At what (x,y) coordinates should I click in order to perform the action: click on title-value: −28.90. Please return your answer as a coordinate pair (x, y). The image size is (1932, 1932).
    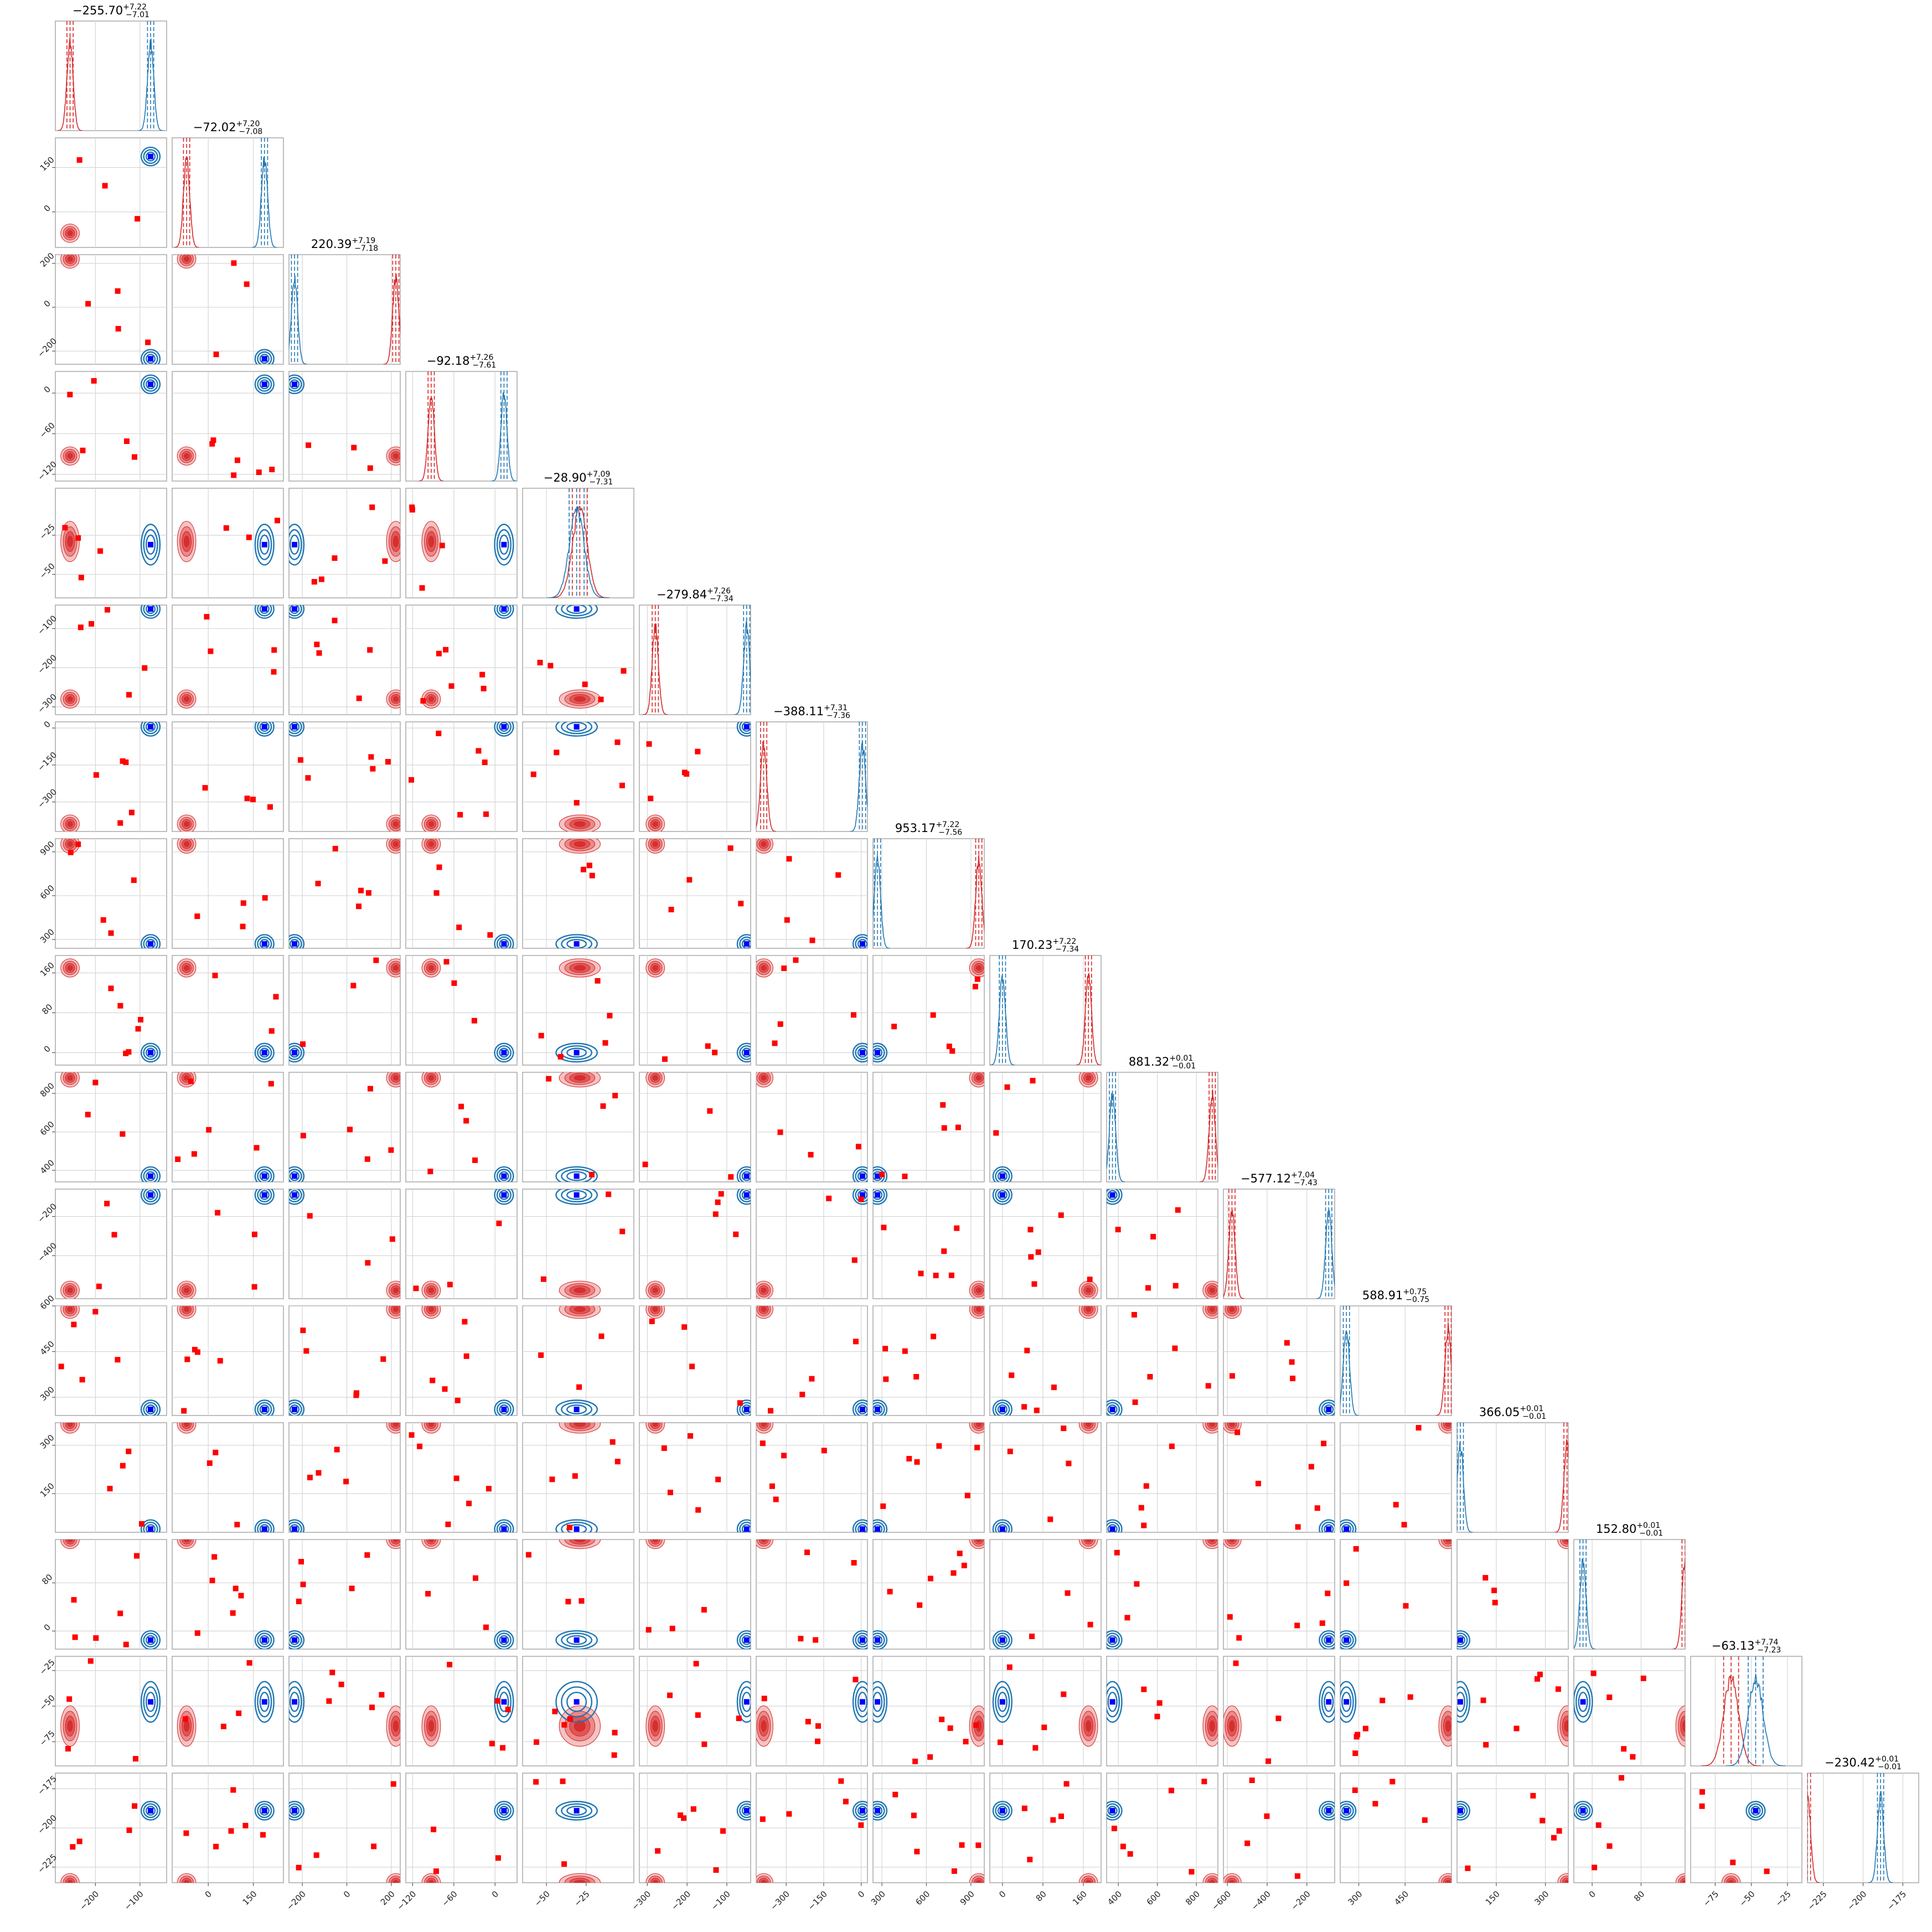
    Looking at the image, I should click on (565, 477).